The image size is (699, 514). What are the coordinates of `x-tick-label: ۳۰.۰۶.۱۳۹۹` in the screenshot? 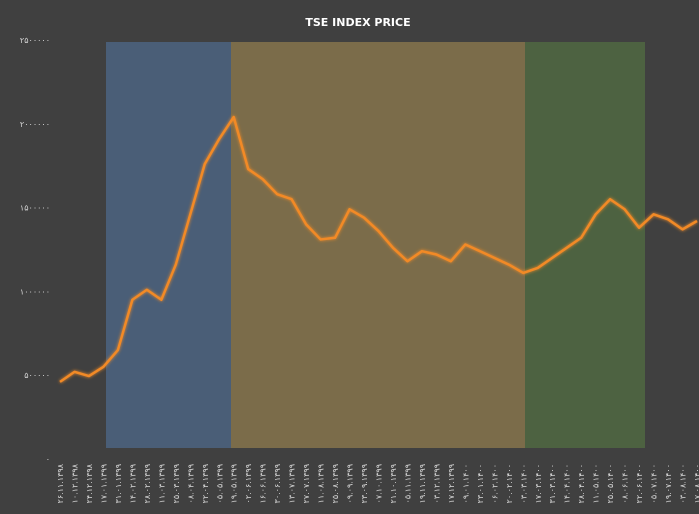 It's located at (277, 483).